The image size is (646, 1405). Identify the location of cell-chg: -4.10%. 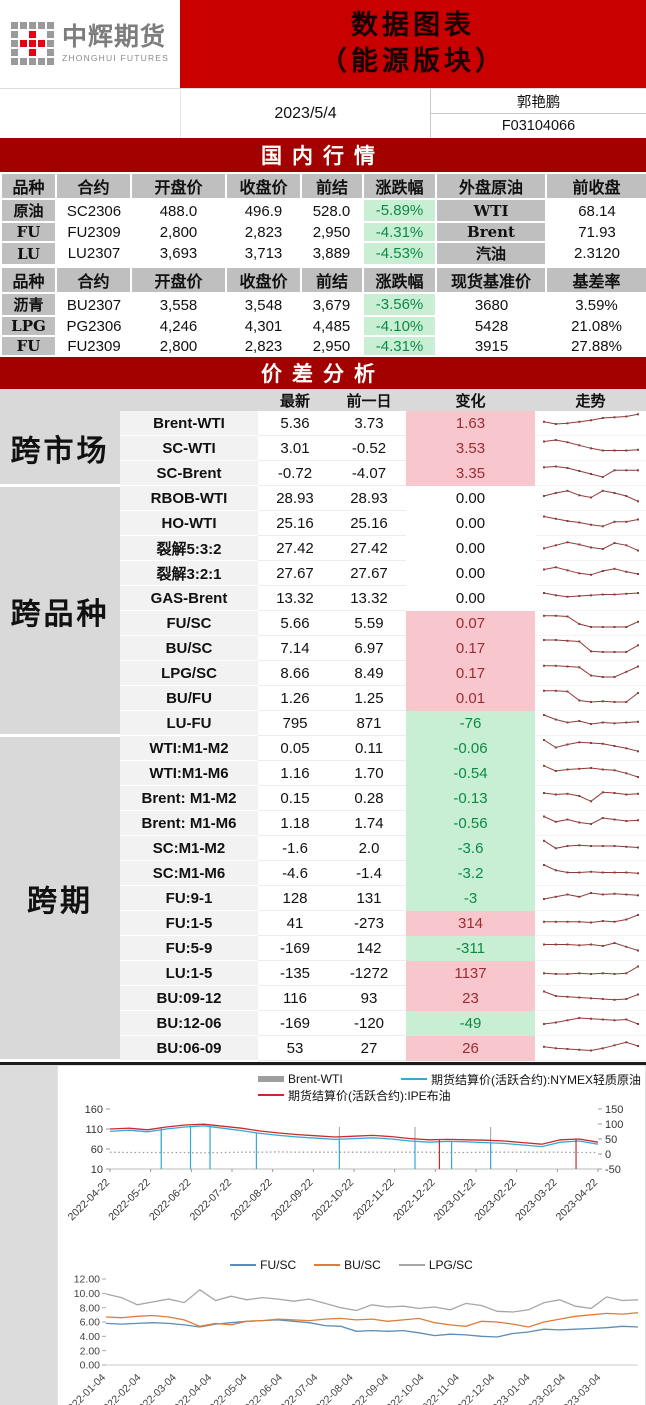
(399, 326).